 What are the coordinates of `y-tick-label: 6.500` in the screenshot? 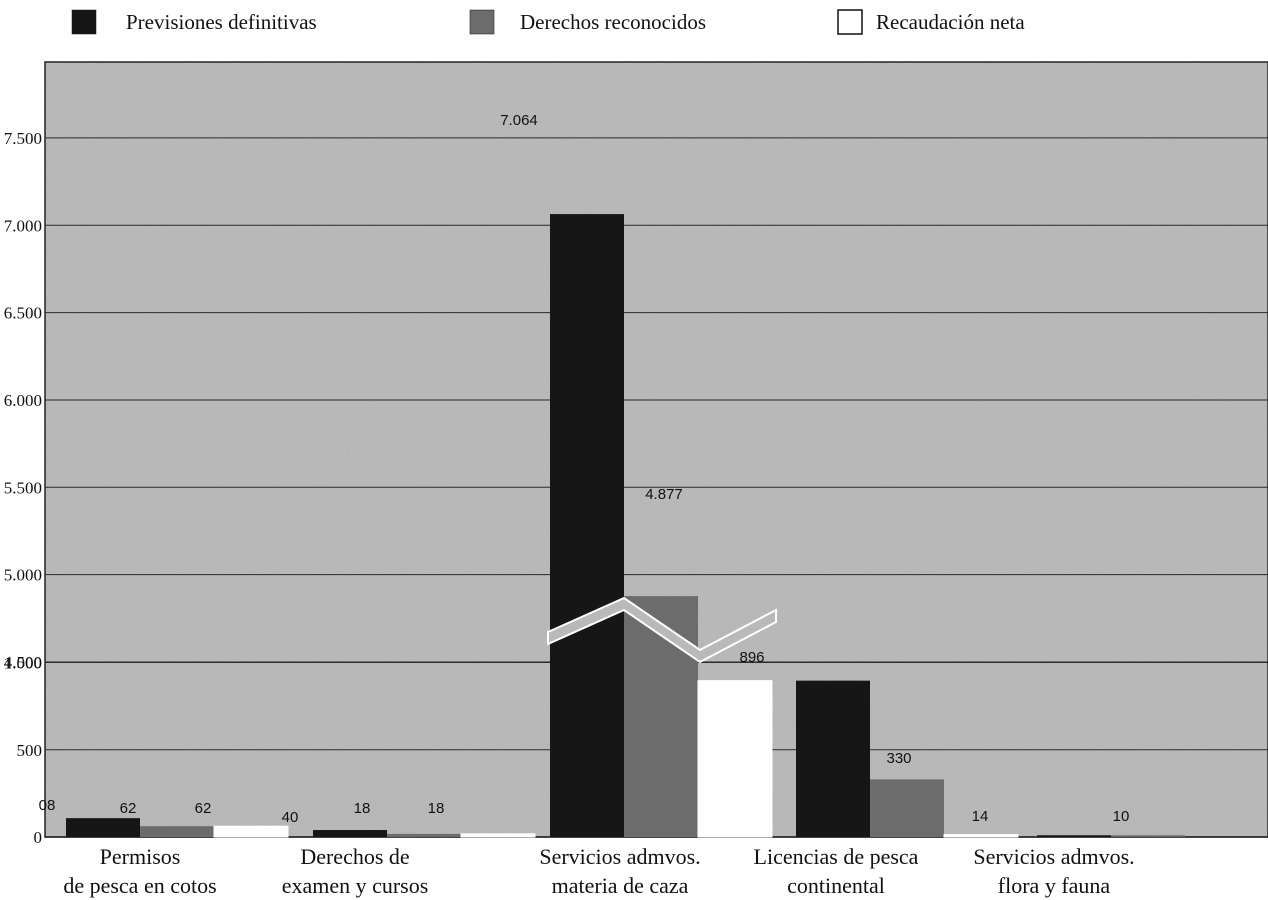 It's located at (23, 313).